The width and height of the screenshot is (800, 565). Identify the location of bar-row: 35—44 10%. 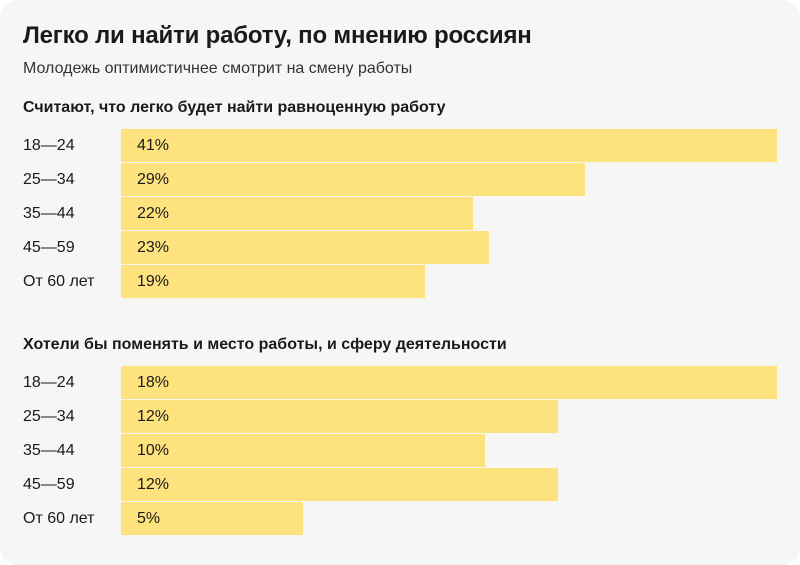
(400, 450).